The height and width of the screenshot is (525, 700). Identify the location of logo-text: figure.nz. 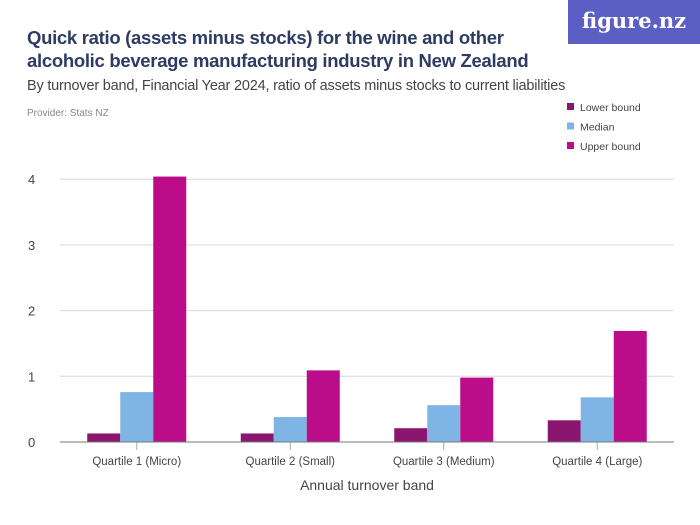
(634, 20).